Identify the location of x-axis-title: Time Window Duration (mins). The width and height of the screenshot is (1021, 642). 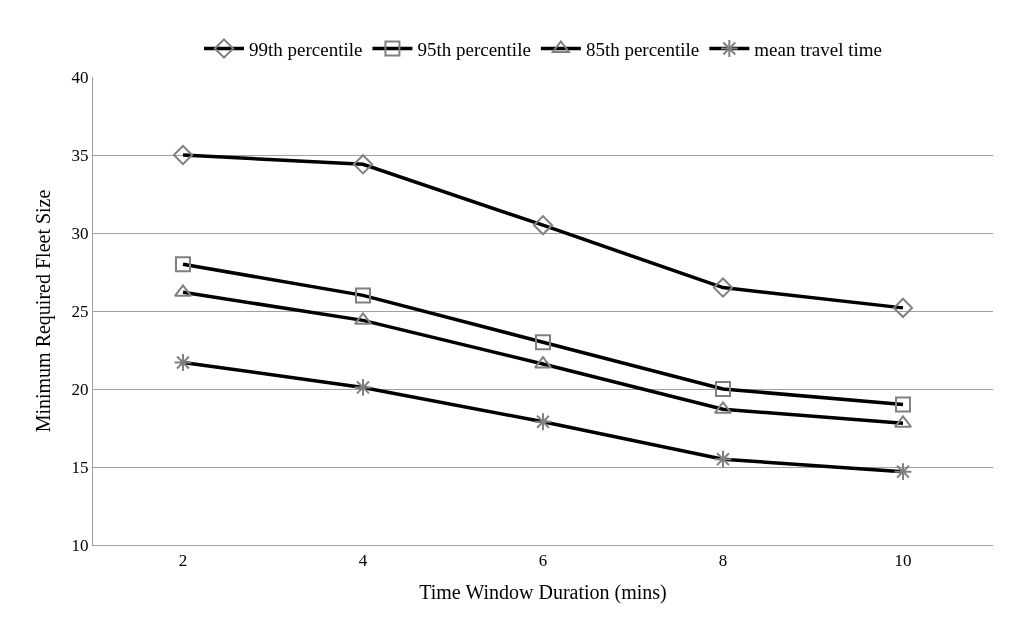
(543, 592).